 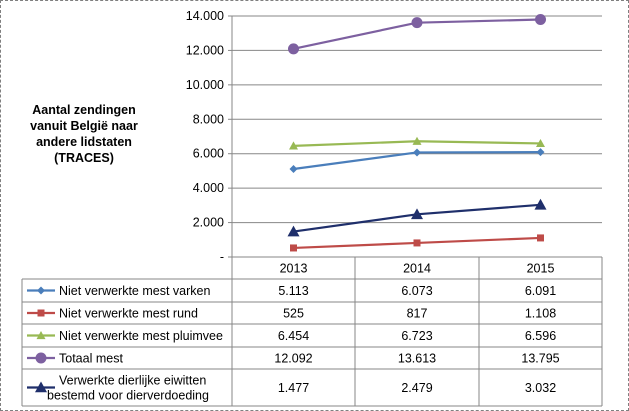 I want to click on data-label: 13.795, so click(x=540, y=359).